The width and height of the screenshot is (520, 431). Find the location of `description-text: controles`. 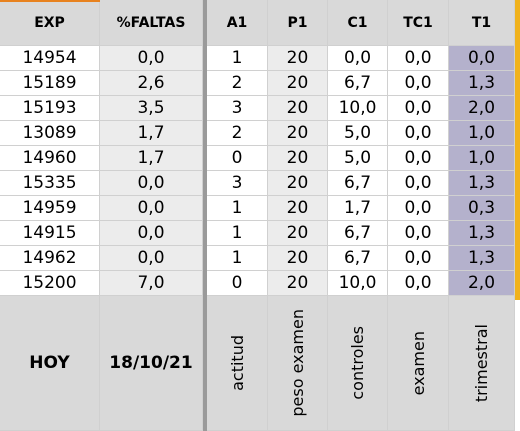

description-text: controles is located at coordinates (357, 363).